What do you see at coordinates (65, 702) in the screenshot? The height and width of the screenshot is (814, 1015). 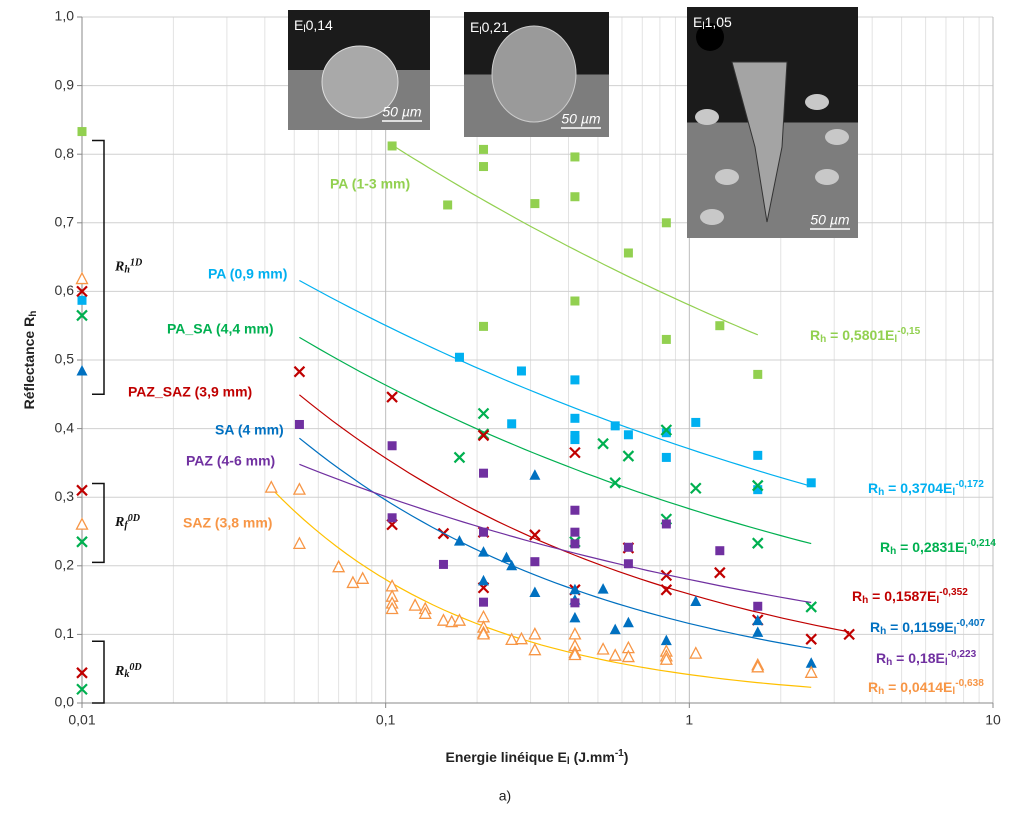 I see `y-tick-label: 0,0` at bounding box center [65, 702].